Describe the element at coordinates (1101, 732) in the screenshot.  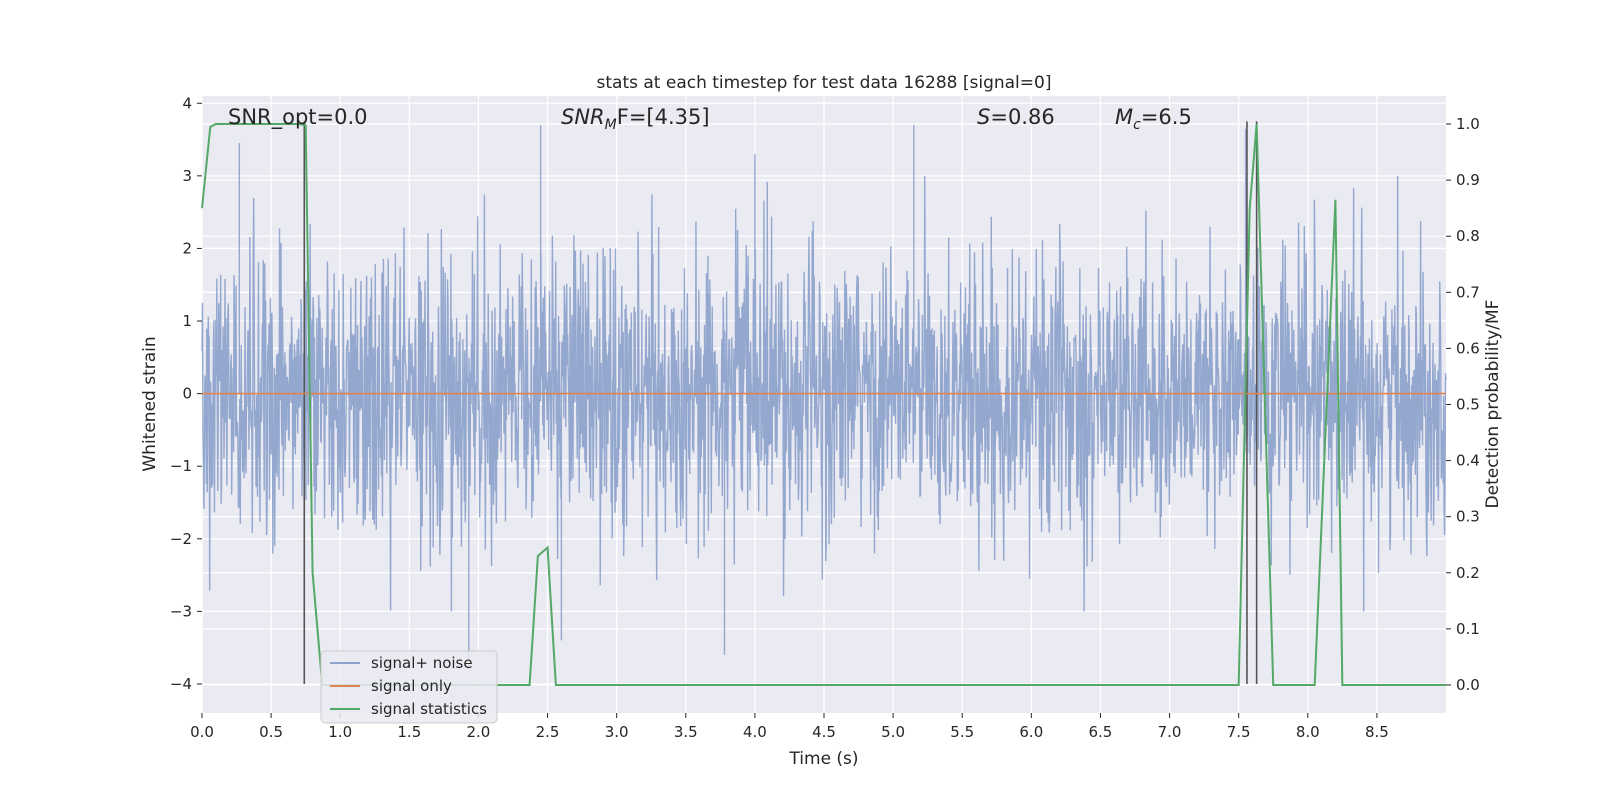
I see `x-tick-label: 6.5` at that location.